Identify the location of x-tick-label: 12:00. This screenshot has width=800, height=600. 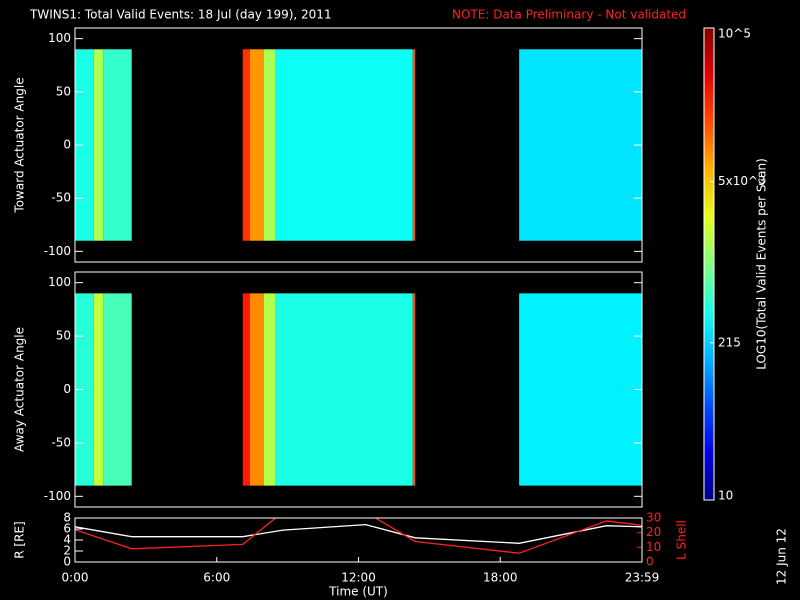
(358, 578).